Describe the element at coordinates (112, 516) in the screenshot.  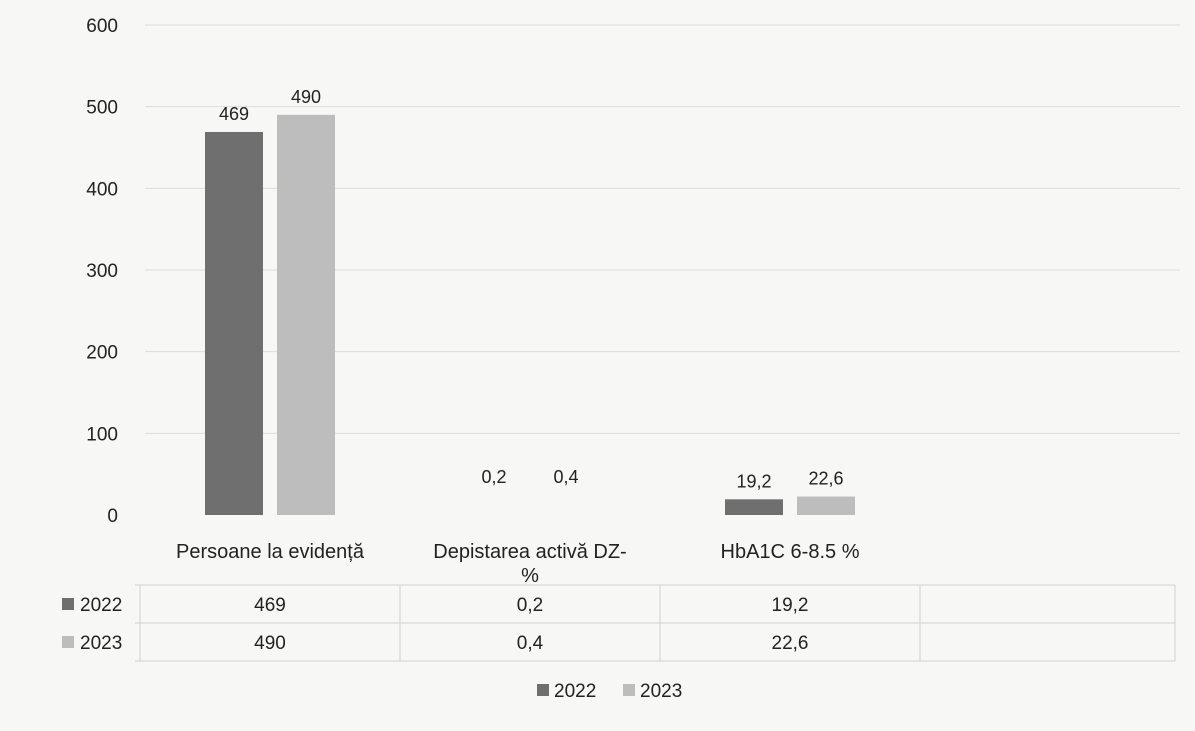
I see `y-tick-label: 0` at that location.